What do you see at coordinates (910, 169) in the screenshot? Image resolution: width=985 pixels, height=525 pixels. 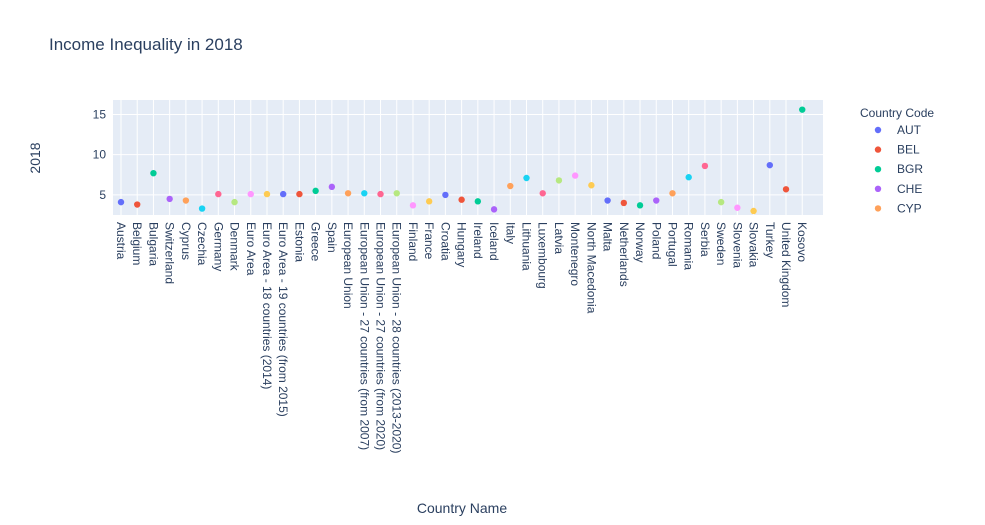 I see `legend-entry-label: BGR` at bounding box center [910, 169].